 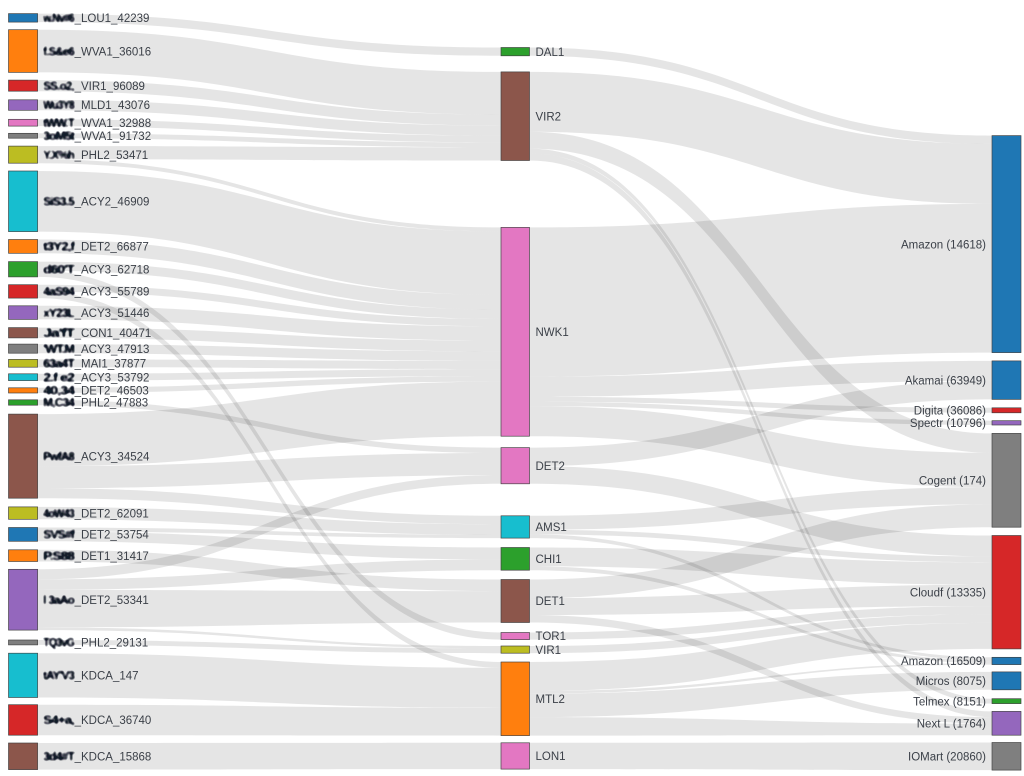 I want to click on svg-text: tAY'V3, so click(x=58, y=677).